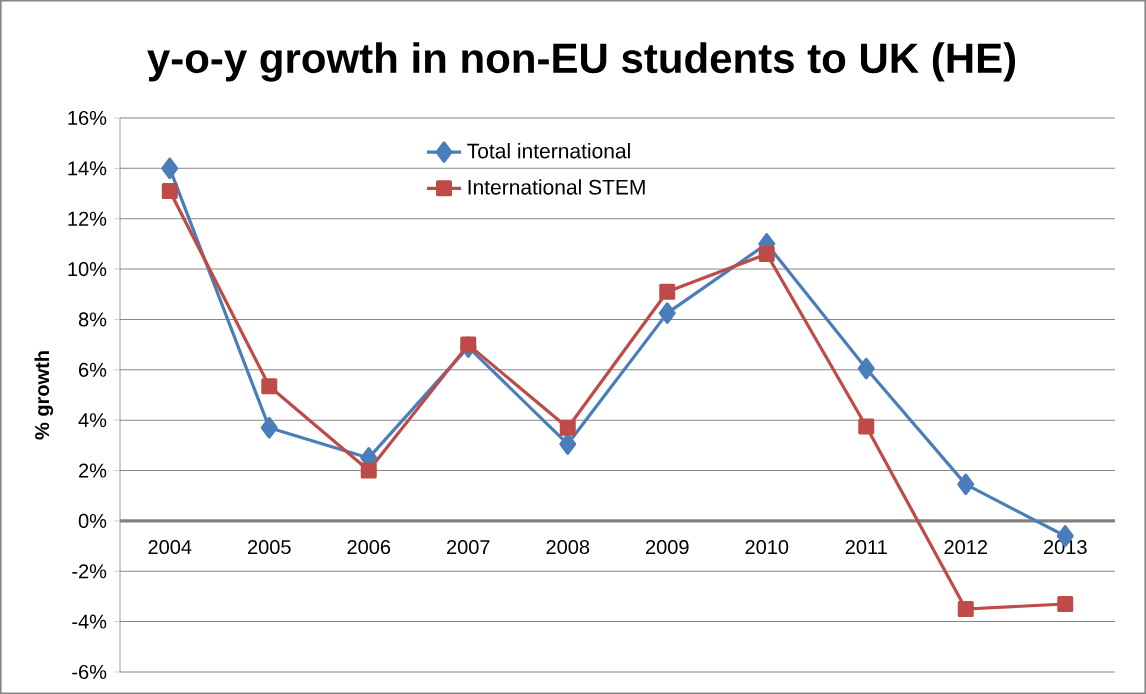 This screenshot has height=694, width=1146. What do you see at coordinates (369, 547) in the screenshot?
I see `x-tick-label: 2006` at bounding box center [369, 547].